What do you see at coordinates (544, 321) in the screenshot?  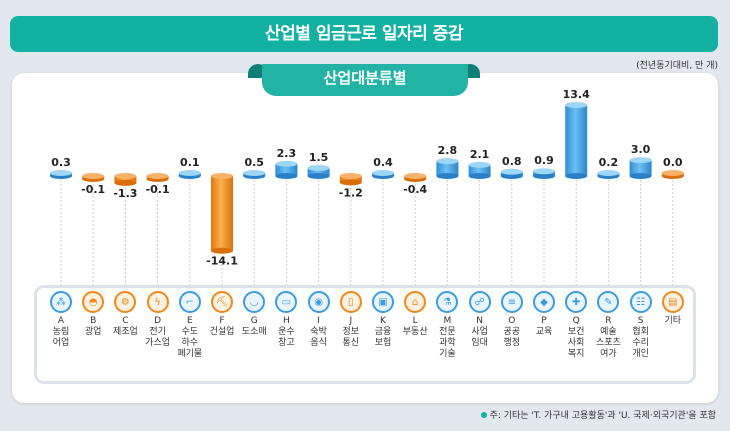 I see `category-code: P` at bounding box center [544, 321].